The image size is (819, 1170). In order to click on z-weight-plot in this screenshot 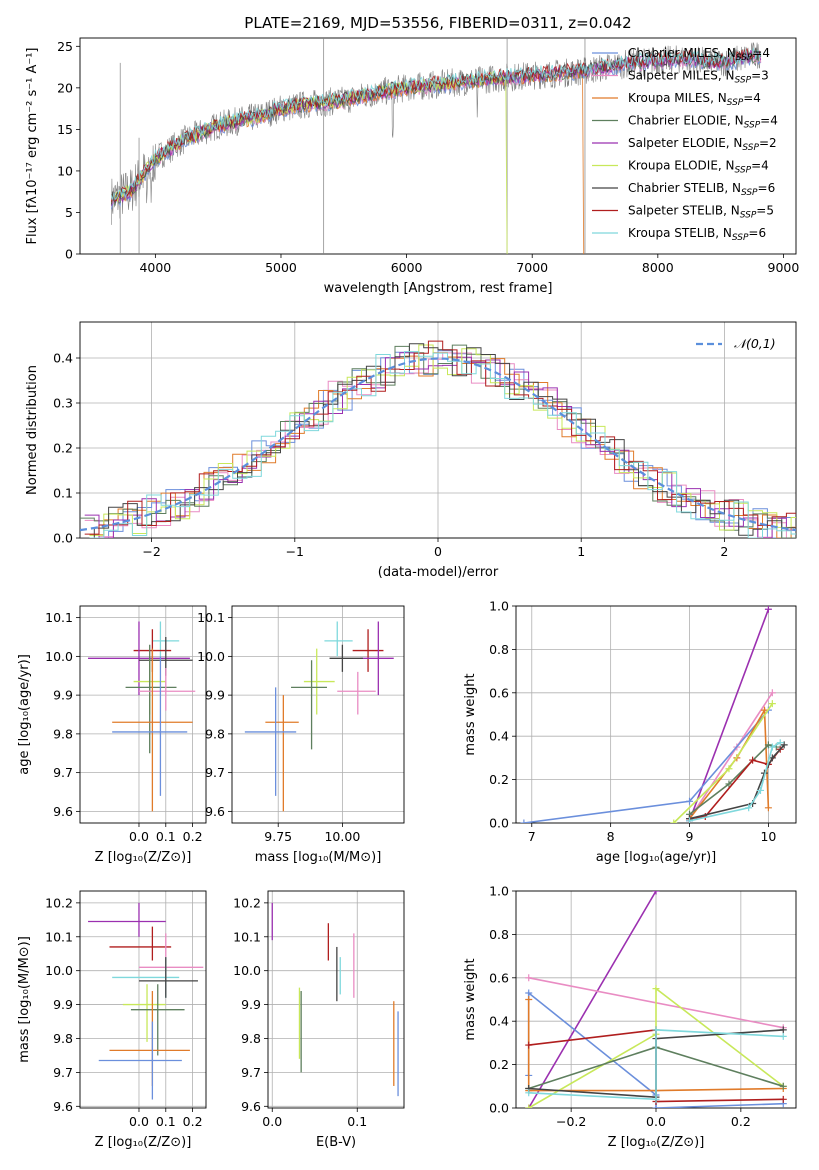, I will do `click(656, 999)`.